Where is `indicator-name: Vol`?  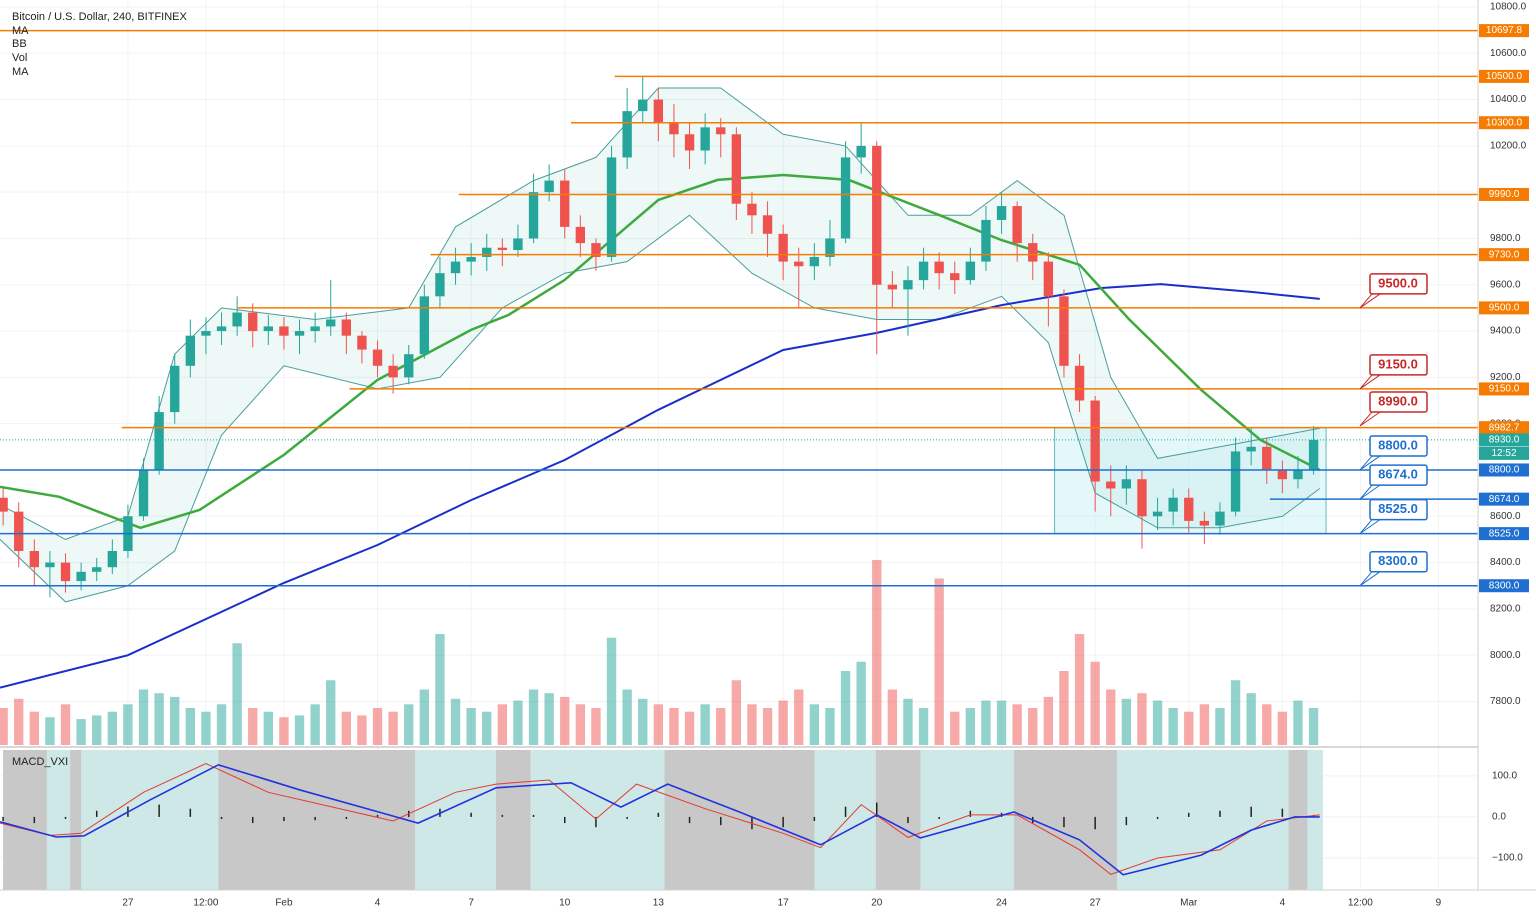
indicator-name: Vol is located at coordinates (19, 58).